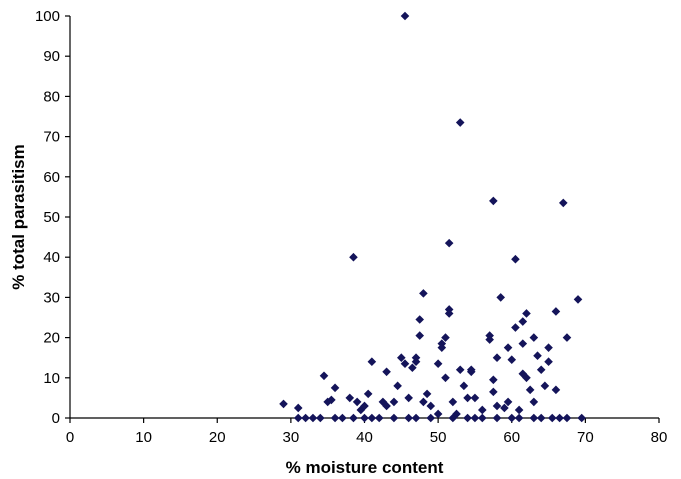  What do you see at coordinates (47, 16) in the screenshot?
I see `y-tick-label: 100` at bounding box center [47, 16].